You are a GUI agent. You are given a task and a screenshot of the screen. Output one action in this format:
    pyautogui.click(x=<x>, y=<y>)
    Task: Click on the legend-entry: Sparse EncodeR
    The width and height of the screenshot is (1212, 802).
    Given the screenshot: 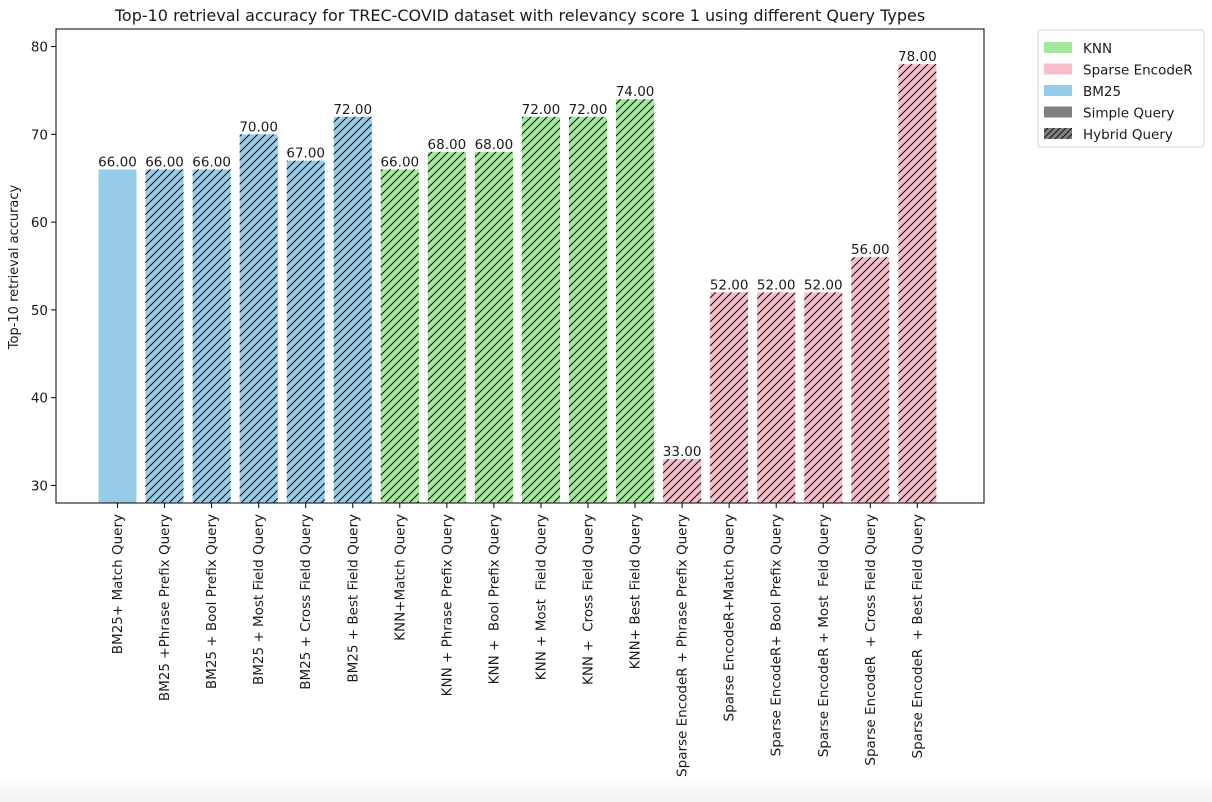 What is the action you would take?
    pyautogui.click(x=1118, y=71)
    